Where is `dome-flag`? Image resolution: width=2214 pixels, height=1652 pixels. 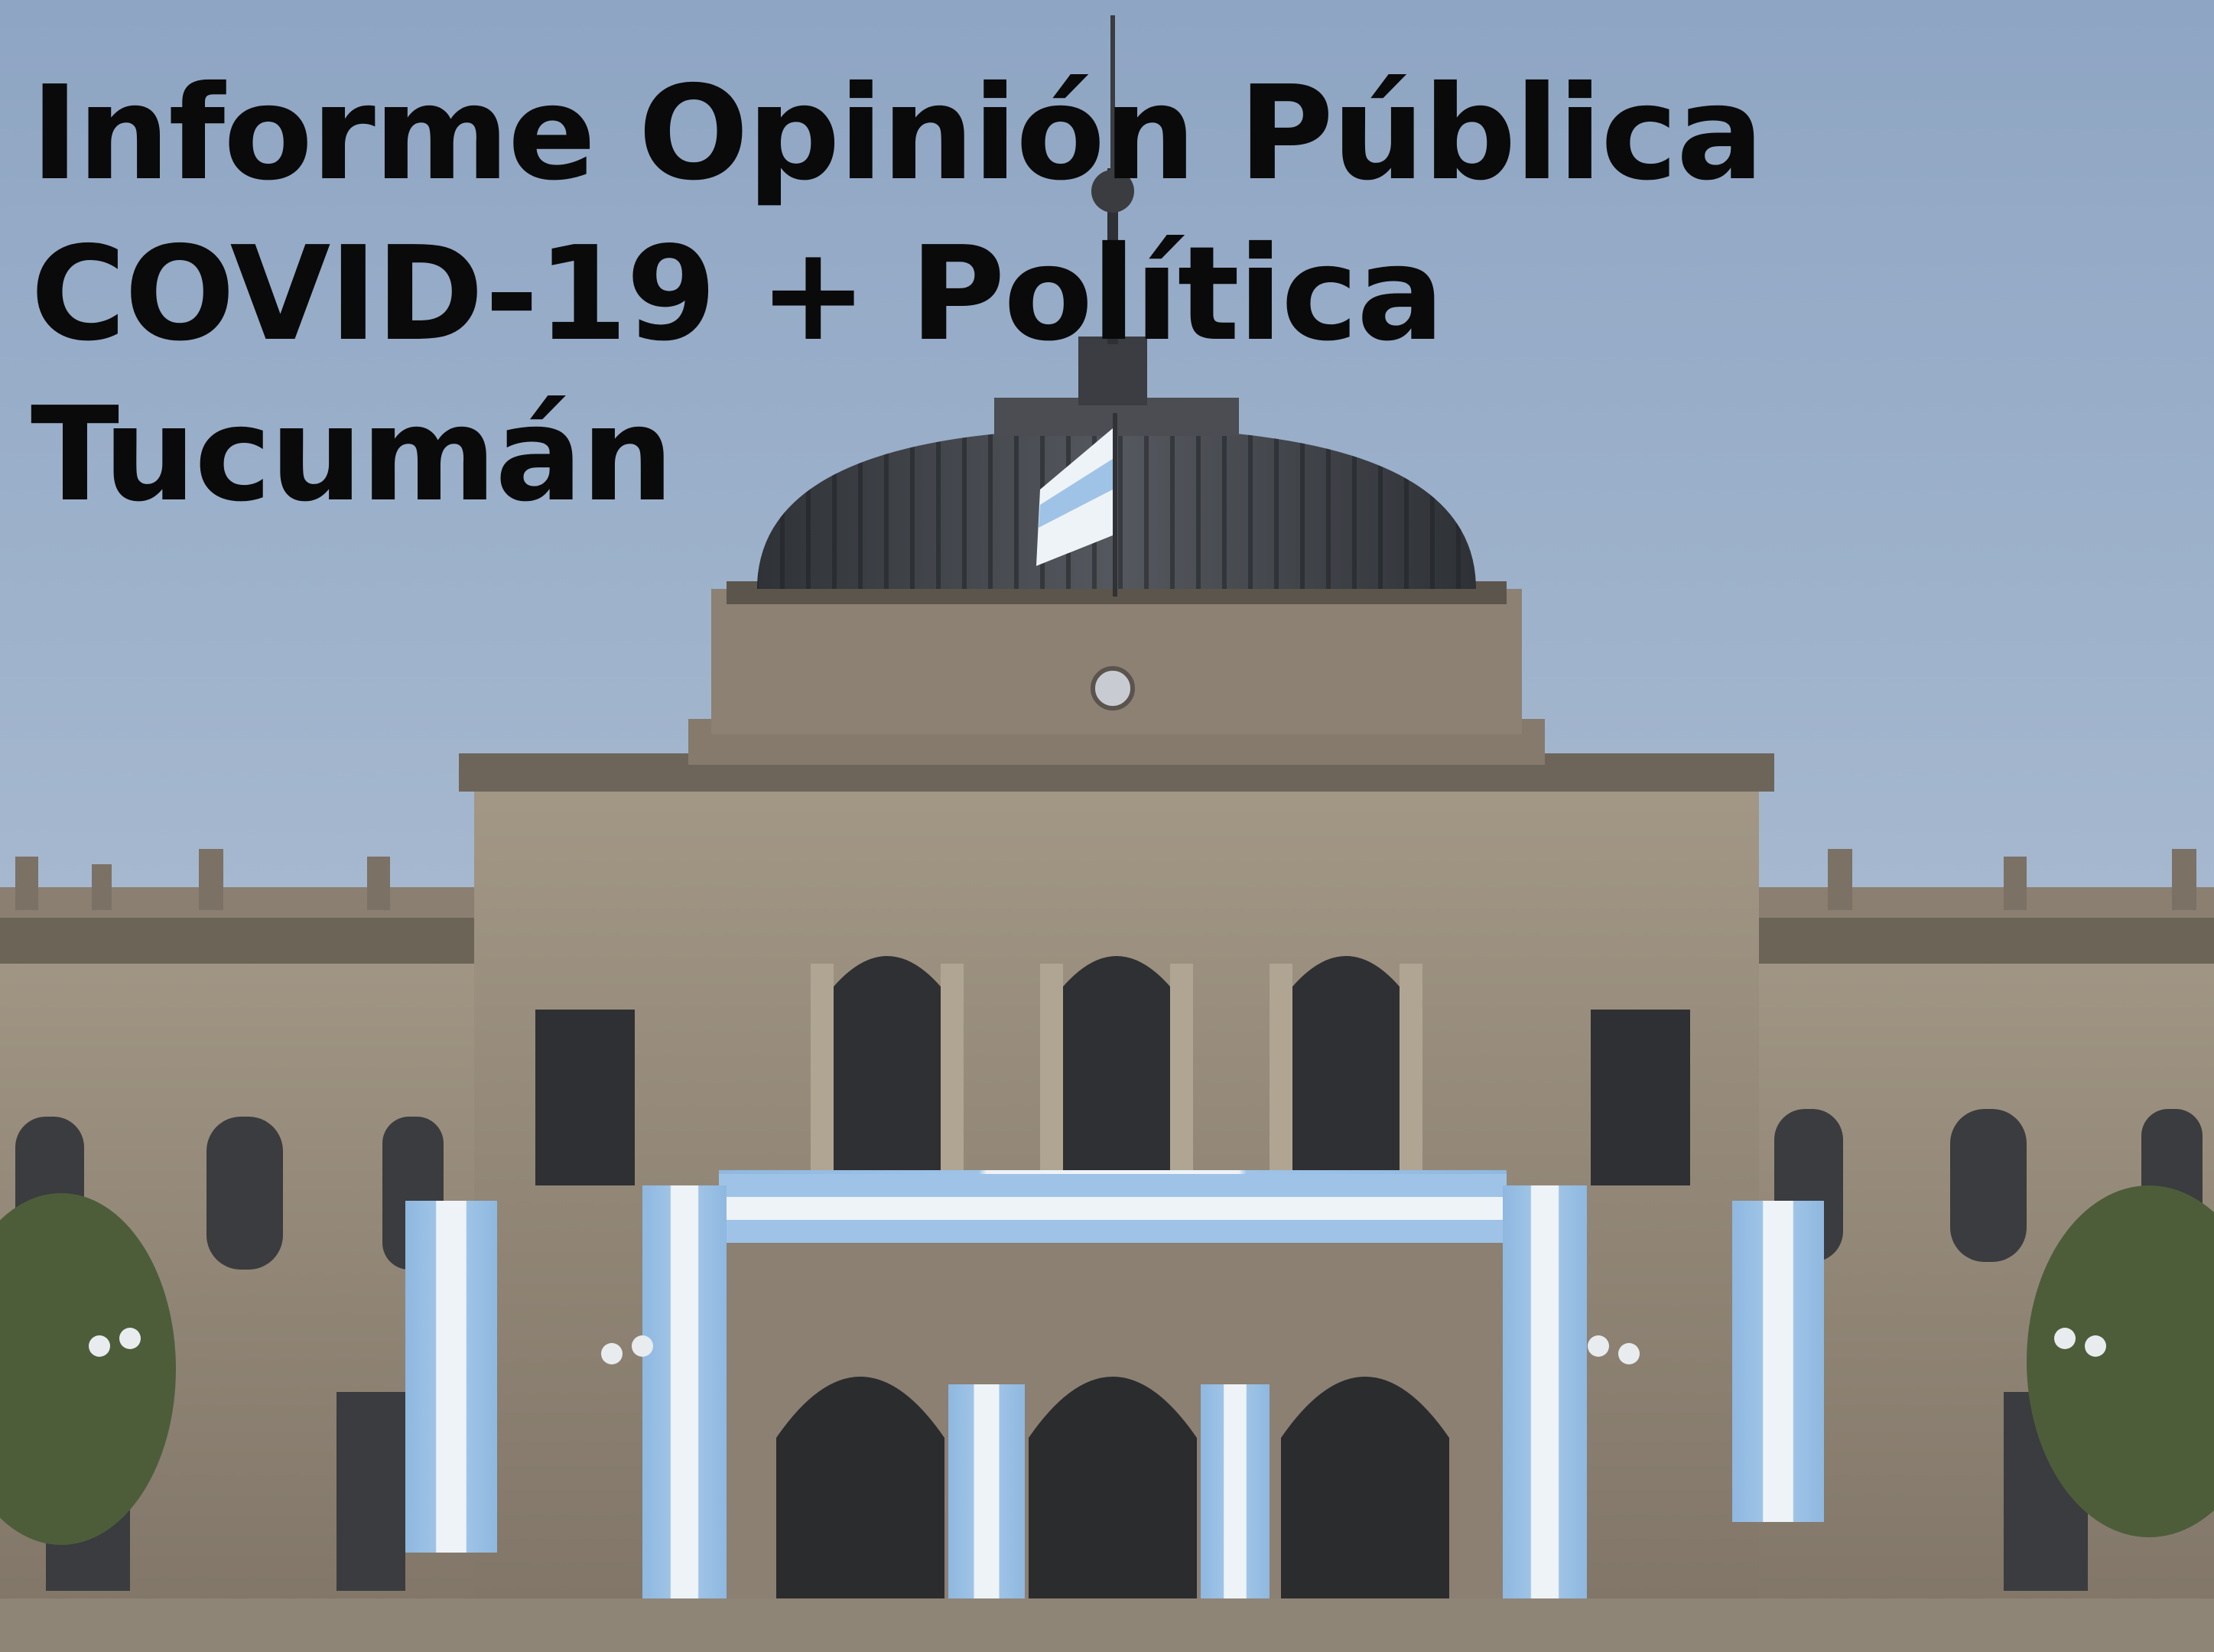
dome-flag is located at coordinates (1076, 505).